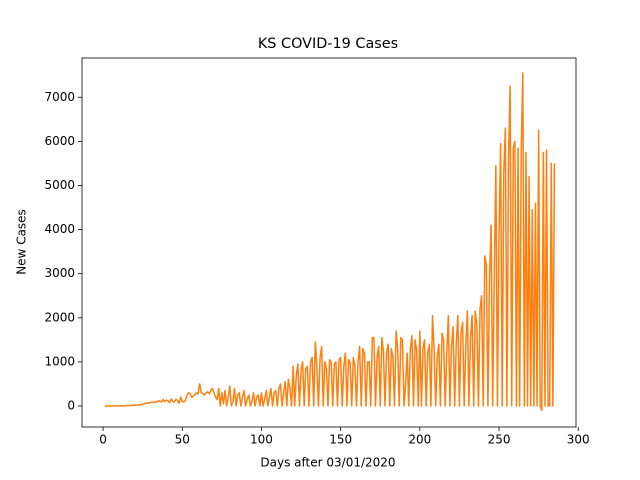 The height and width of the screenshot is (480, 640). I want to click on x-tick-label: 100, so click(261, 440).